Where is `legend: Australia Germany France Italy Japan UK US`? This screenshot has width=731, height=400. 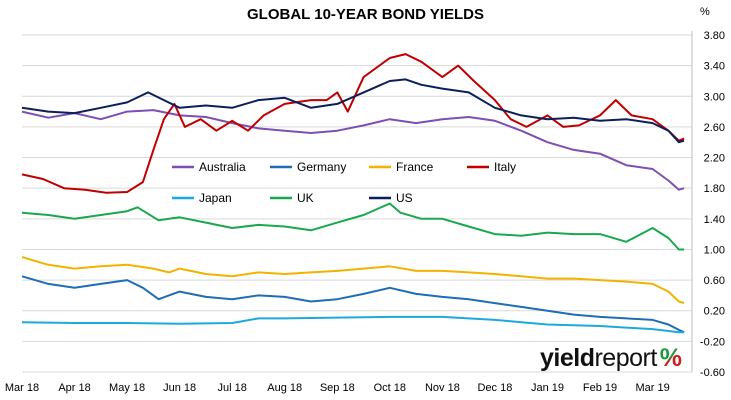
legend: Australia Germany France Italy Japan UK US is located at coordinates (344, 182).